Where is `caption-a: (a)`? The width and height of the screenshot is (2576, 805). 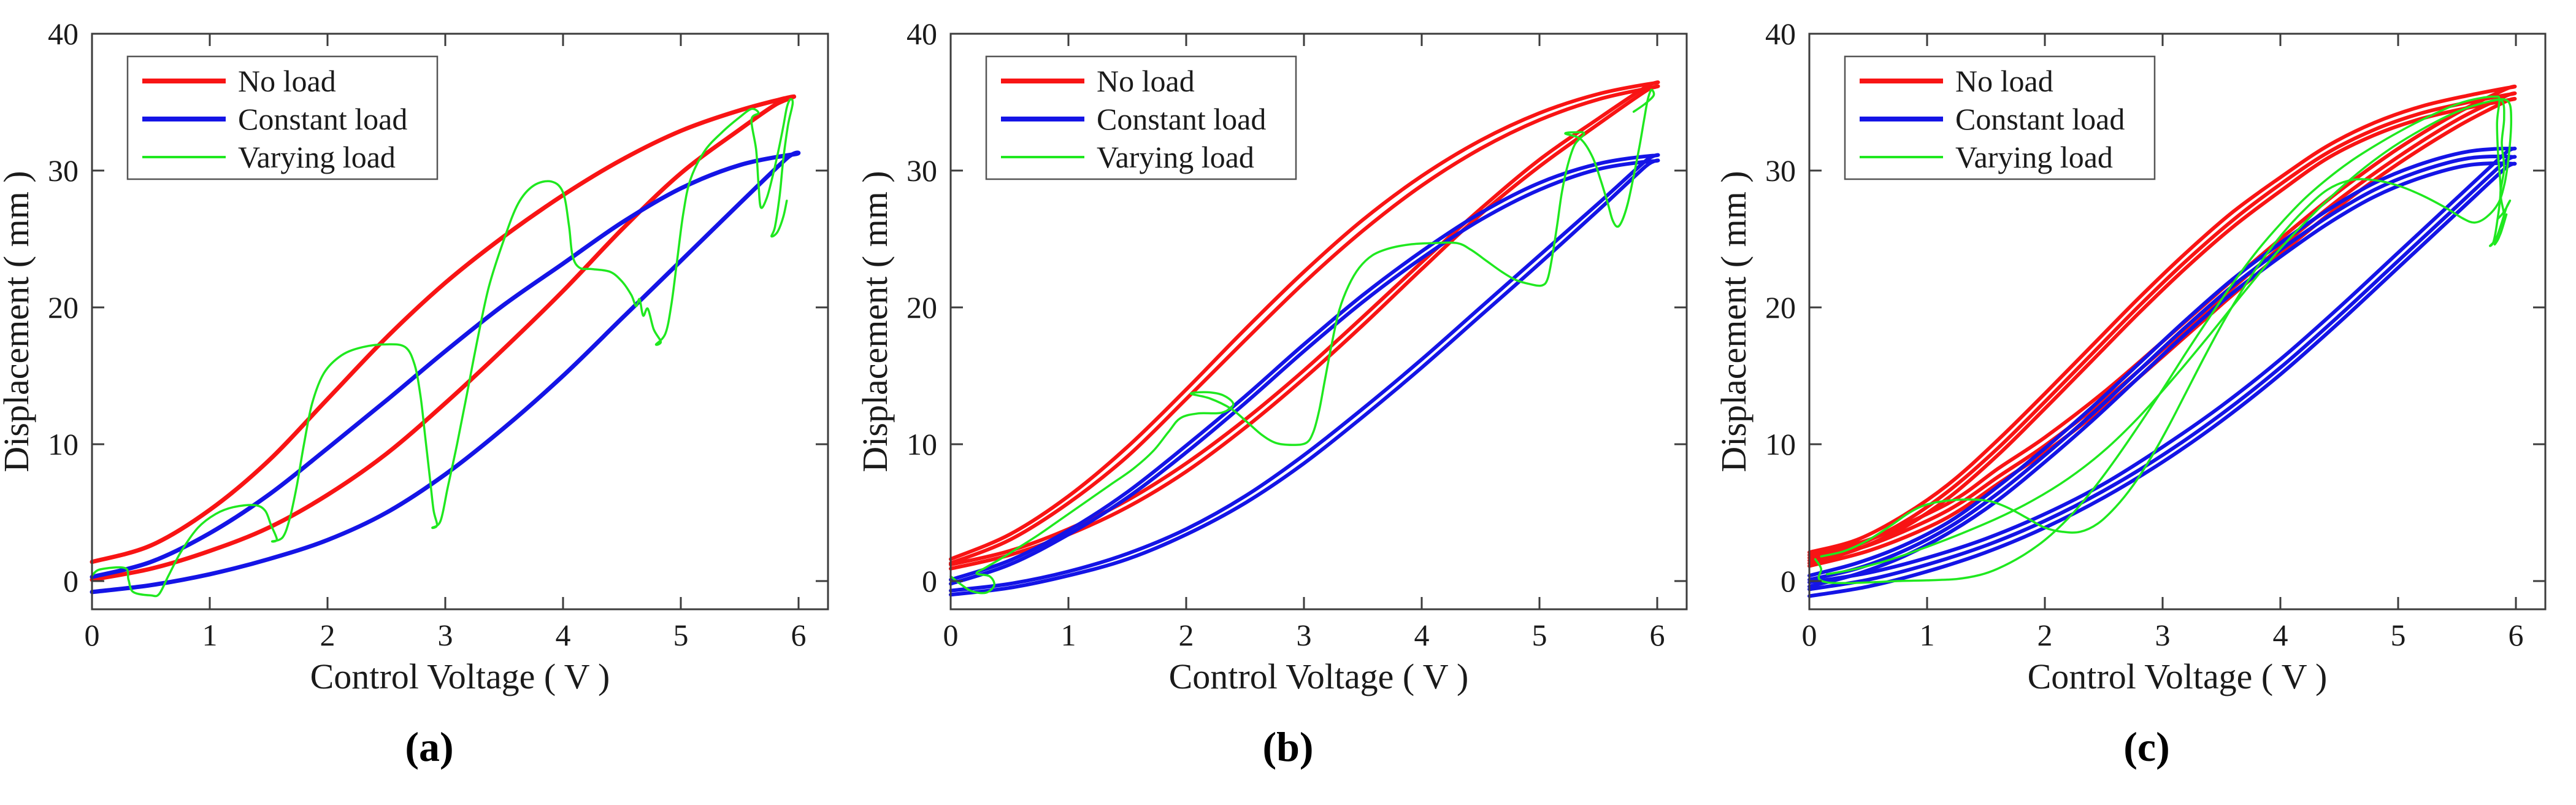 caption-a: (a) is located at coordinates (429, 755).